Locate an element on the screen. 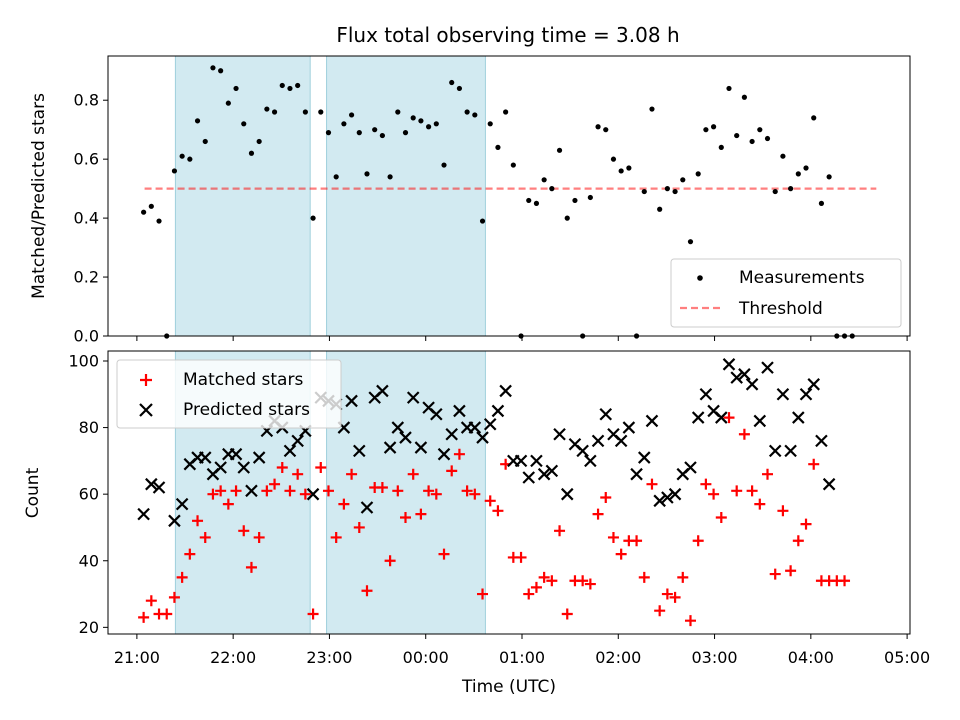 This screenshot has width=960, height=720. y-tick-label: 0.4 is located at coordinates (86, 218).